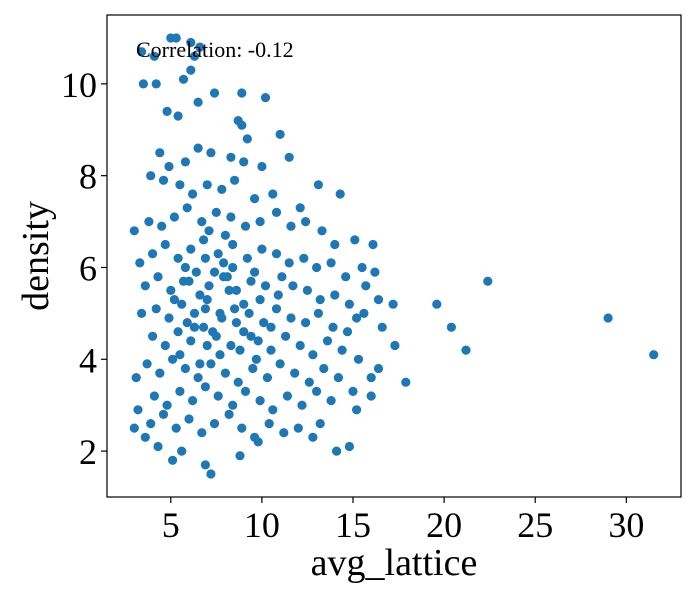  I want to click on x-tick-label: 10, so click(262, 525).